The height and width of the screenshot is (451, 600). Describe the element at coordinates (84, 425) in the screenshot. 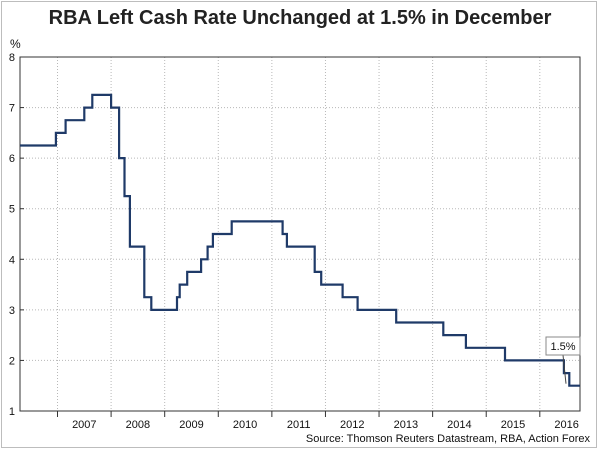

I see `x-tick-label: 2007` at that location.